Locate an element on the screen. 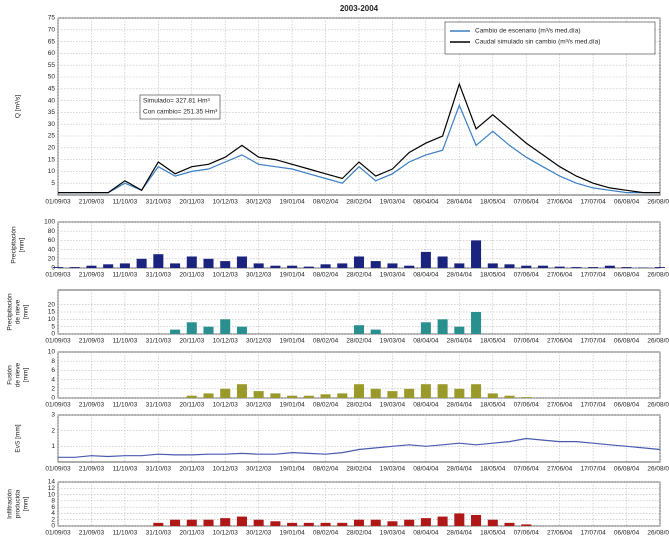 The height and width of the screenshot is (541, 669). y-tick-label: 3 is located at coordinates (53, 415).